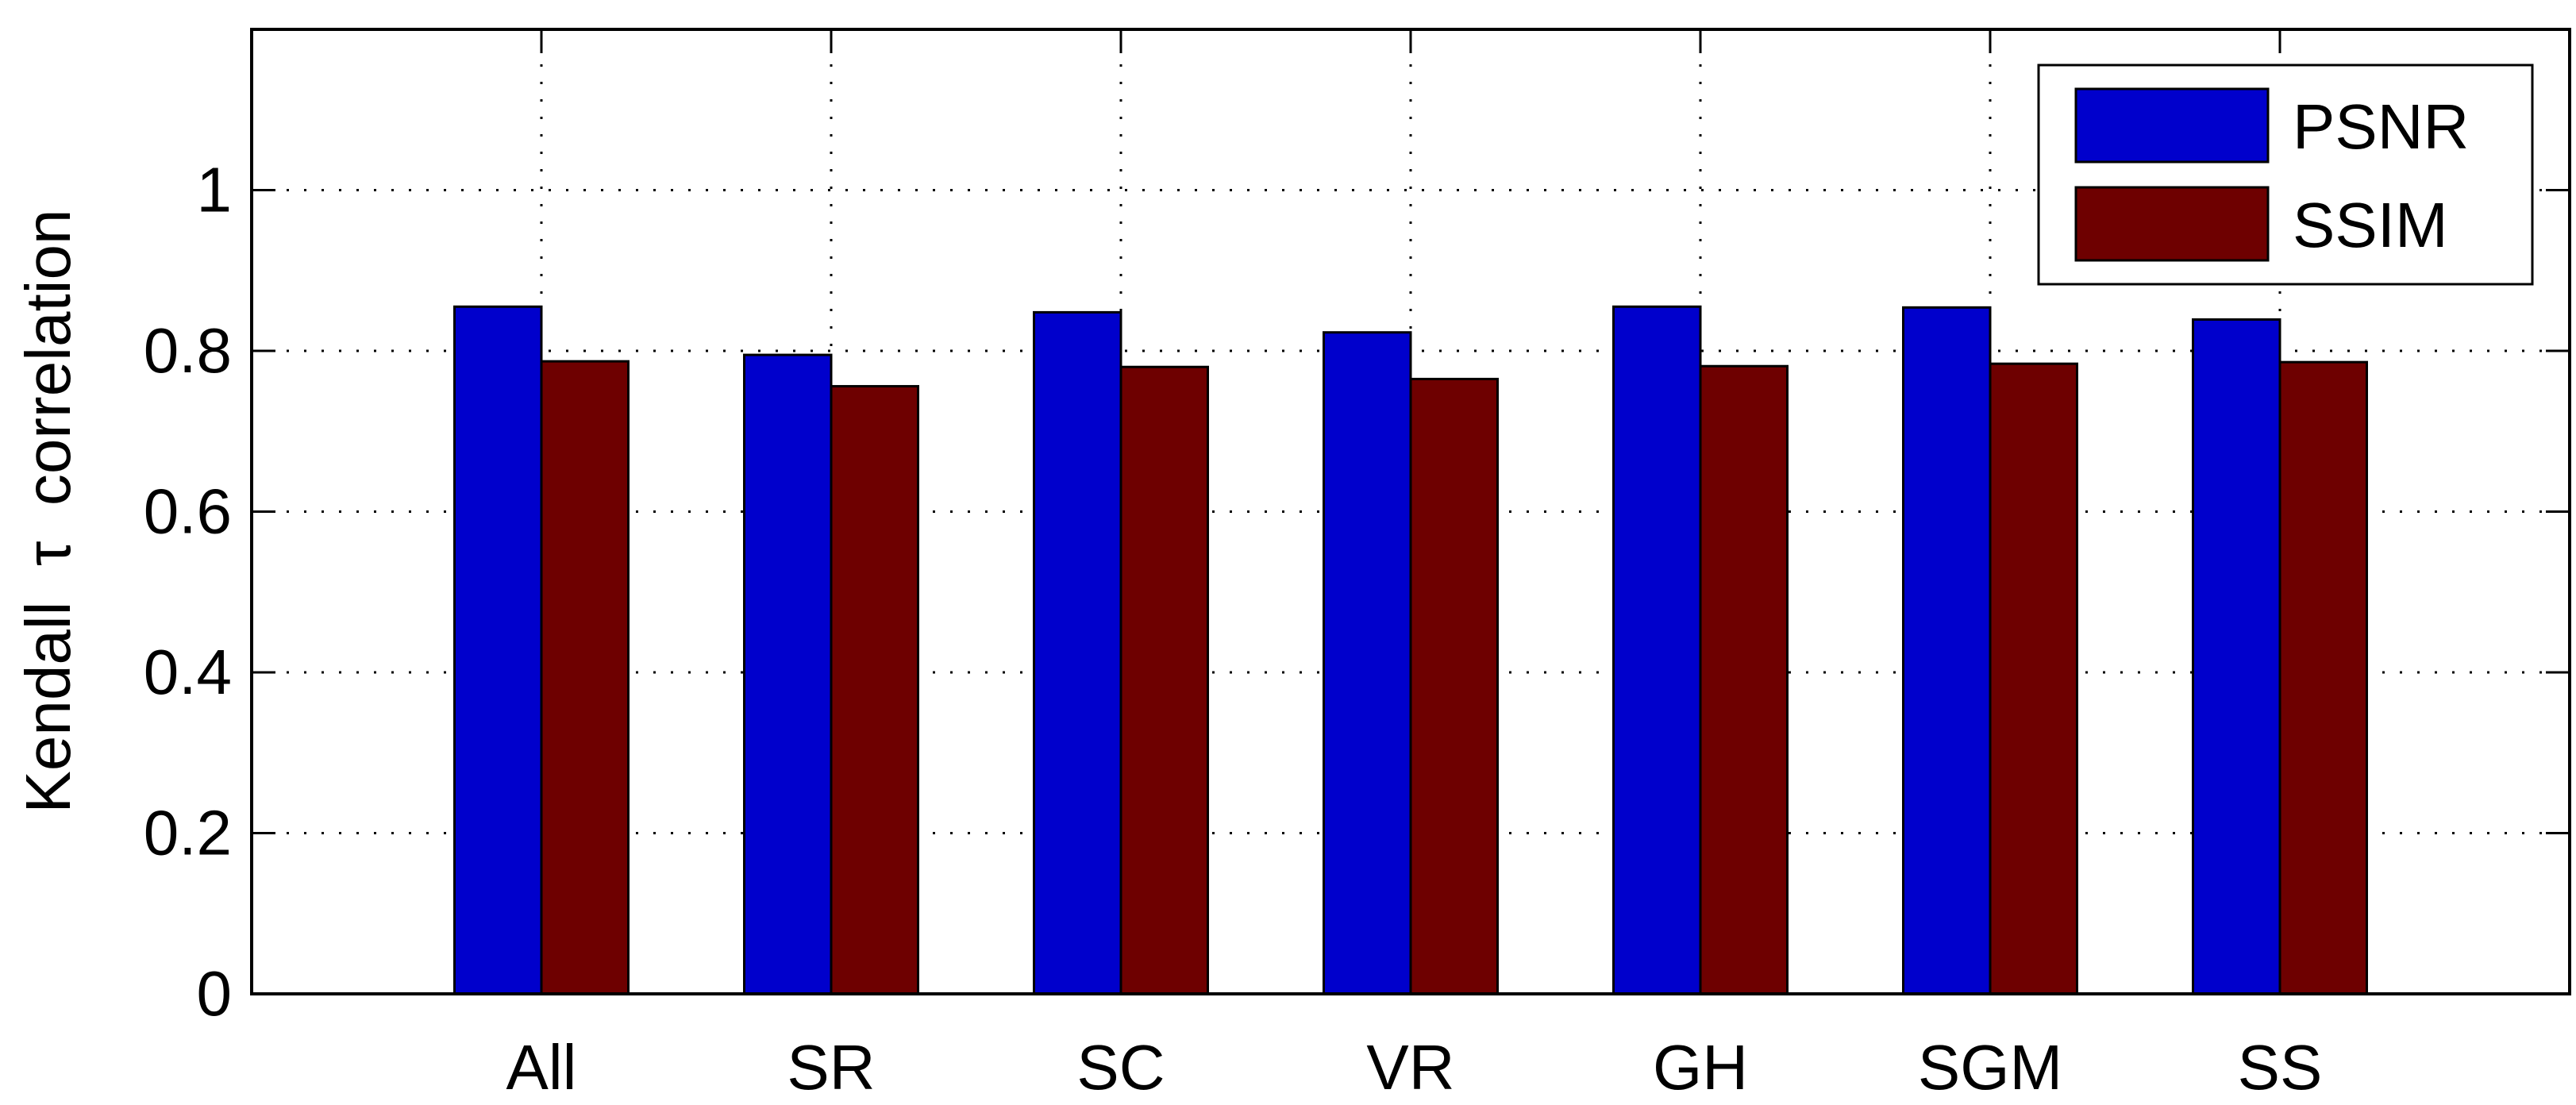 The height and width of the screenshot is (1105, 2576). I want to click on y-axis-label: Kendall τ correlation, so click(48, 512).